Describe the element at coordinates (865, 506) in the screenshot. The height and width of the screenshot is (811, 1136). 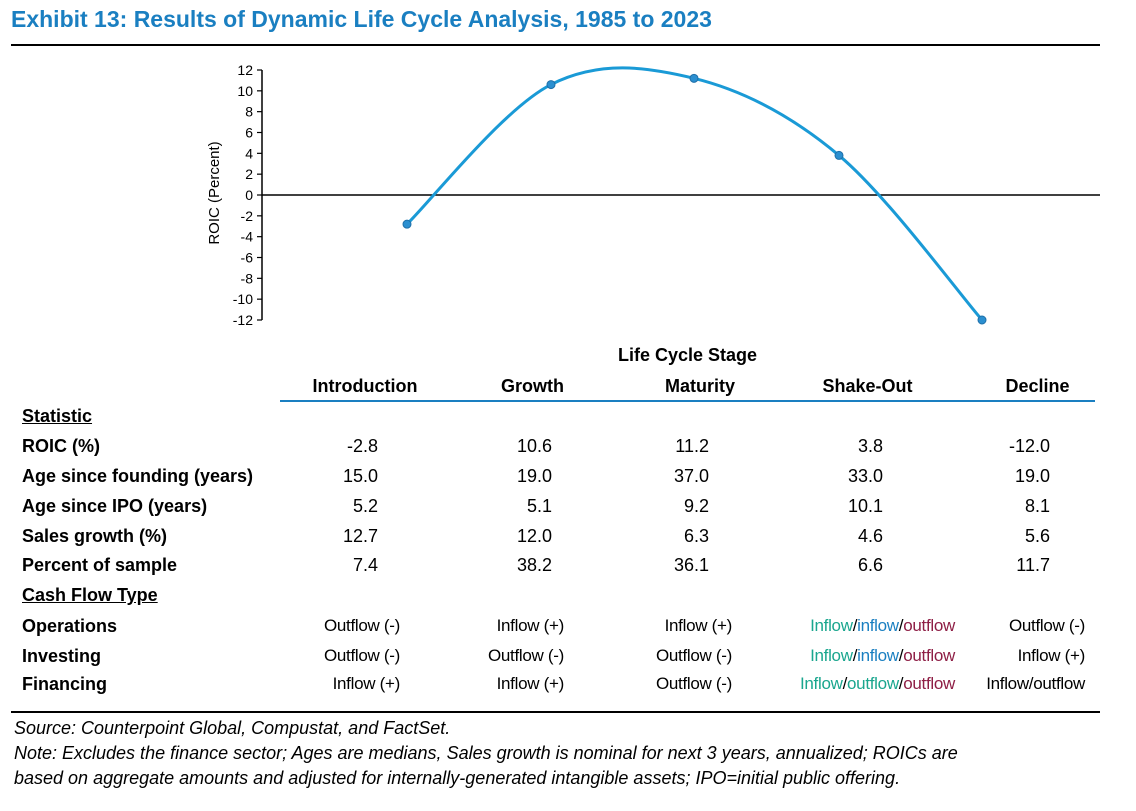
I see `stat-cell: 10.1` at that location.